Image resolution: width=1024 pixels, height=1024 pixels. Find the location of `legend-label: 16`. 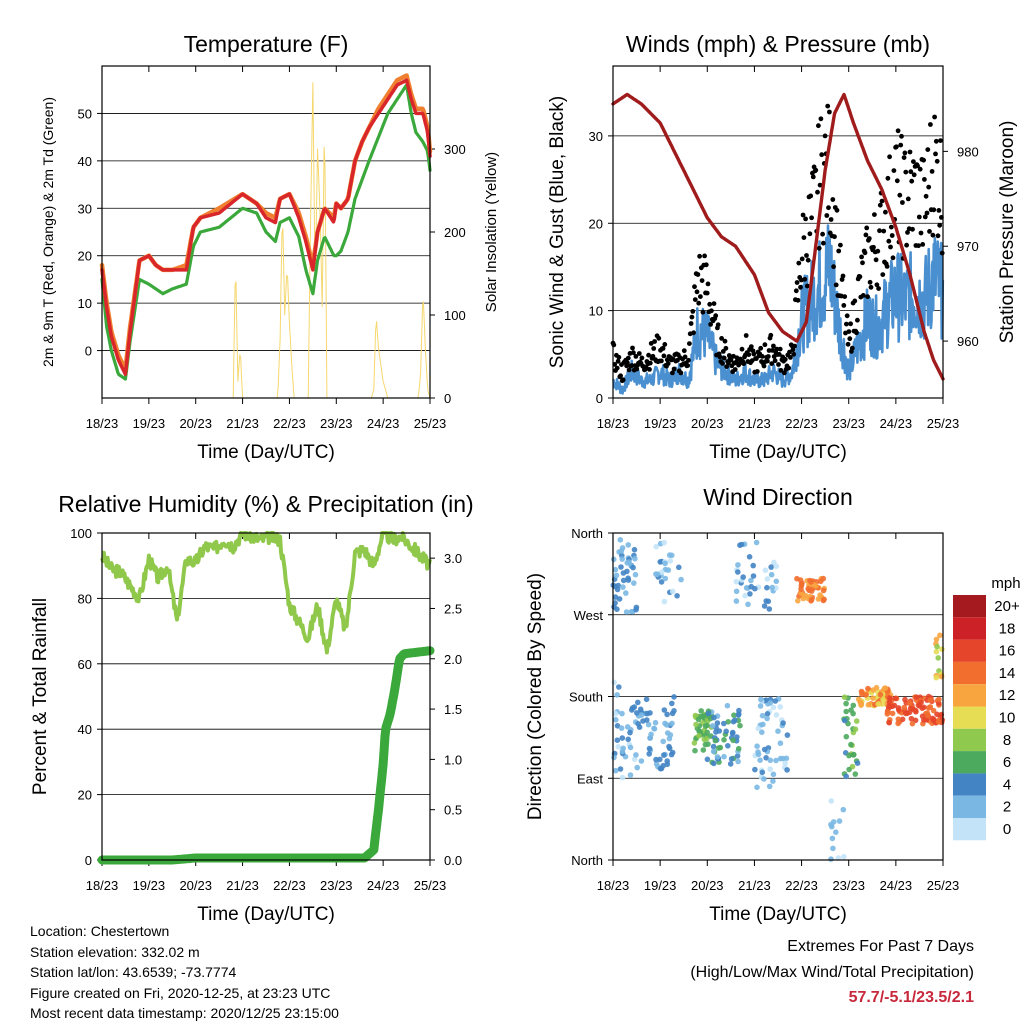

legend-label: 16 is located at coordinates (1007, 651).